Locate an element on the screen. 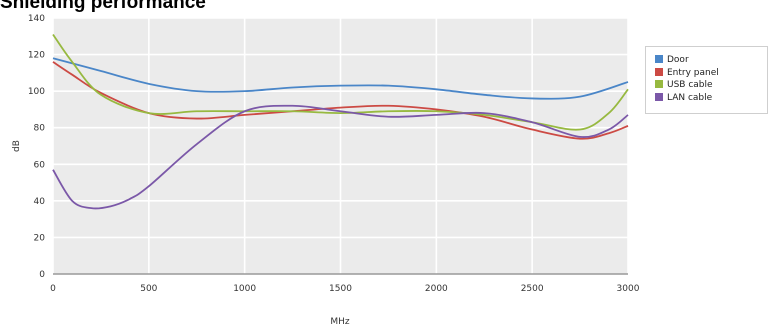 The width and height of the screenshot is (774, 327). x-tick-label: 2500 is located at coordinates (532, 289).